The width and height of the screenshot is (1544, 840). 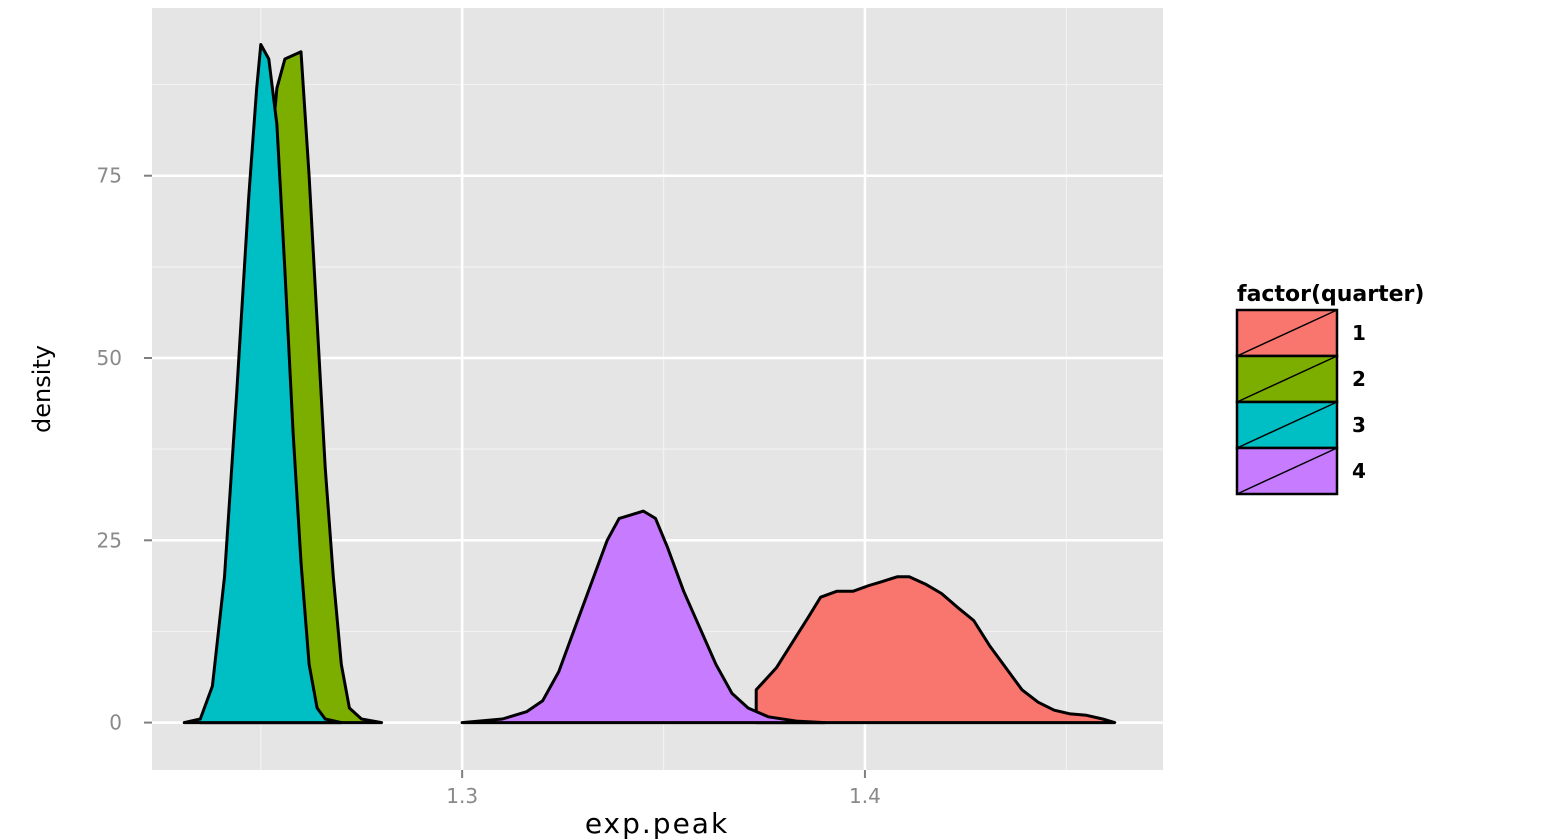 I want to click on x-axis: 1.3 1.4, so click(x=663, y=789).